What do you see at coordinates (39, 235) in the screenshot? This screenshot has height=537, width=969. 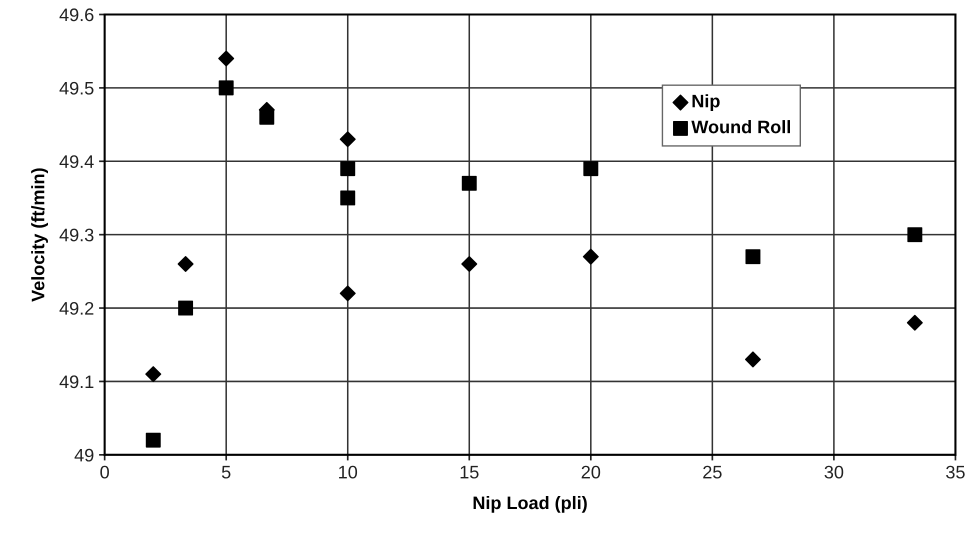 I see `y-axis-title: Velocity (ft/min)` at bounding box center [39, 235].